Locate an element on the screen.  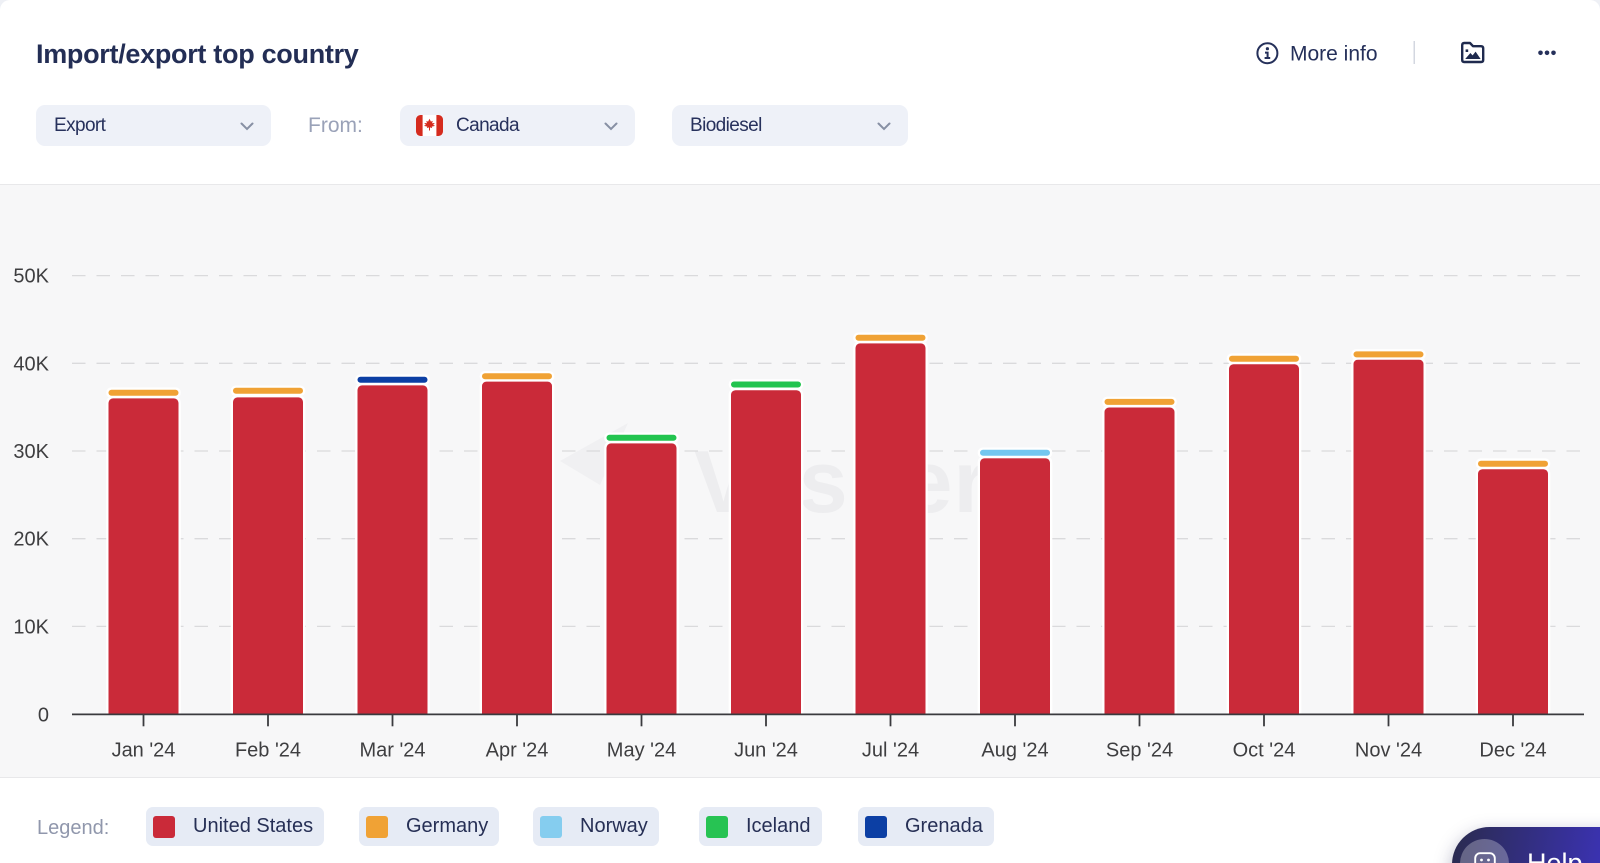
svg-text: 20K is located at coordinates (31, 540).